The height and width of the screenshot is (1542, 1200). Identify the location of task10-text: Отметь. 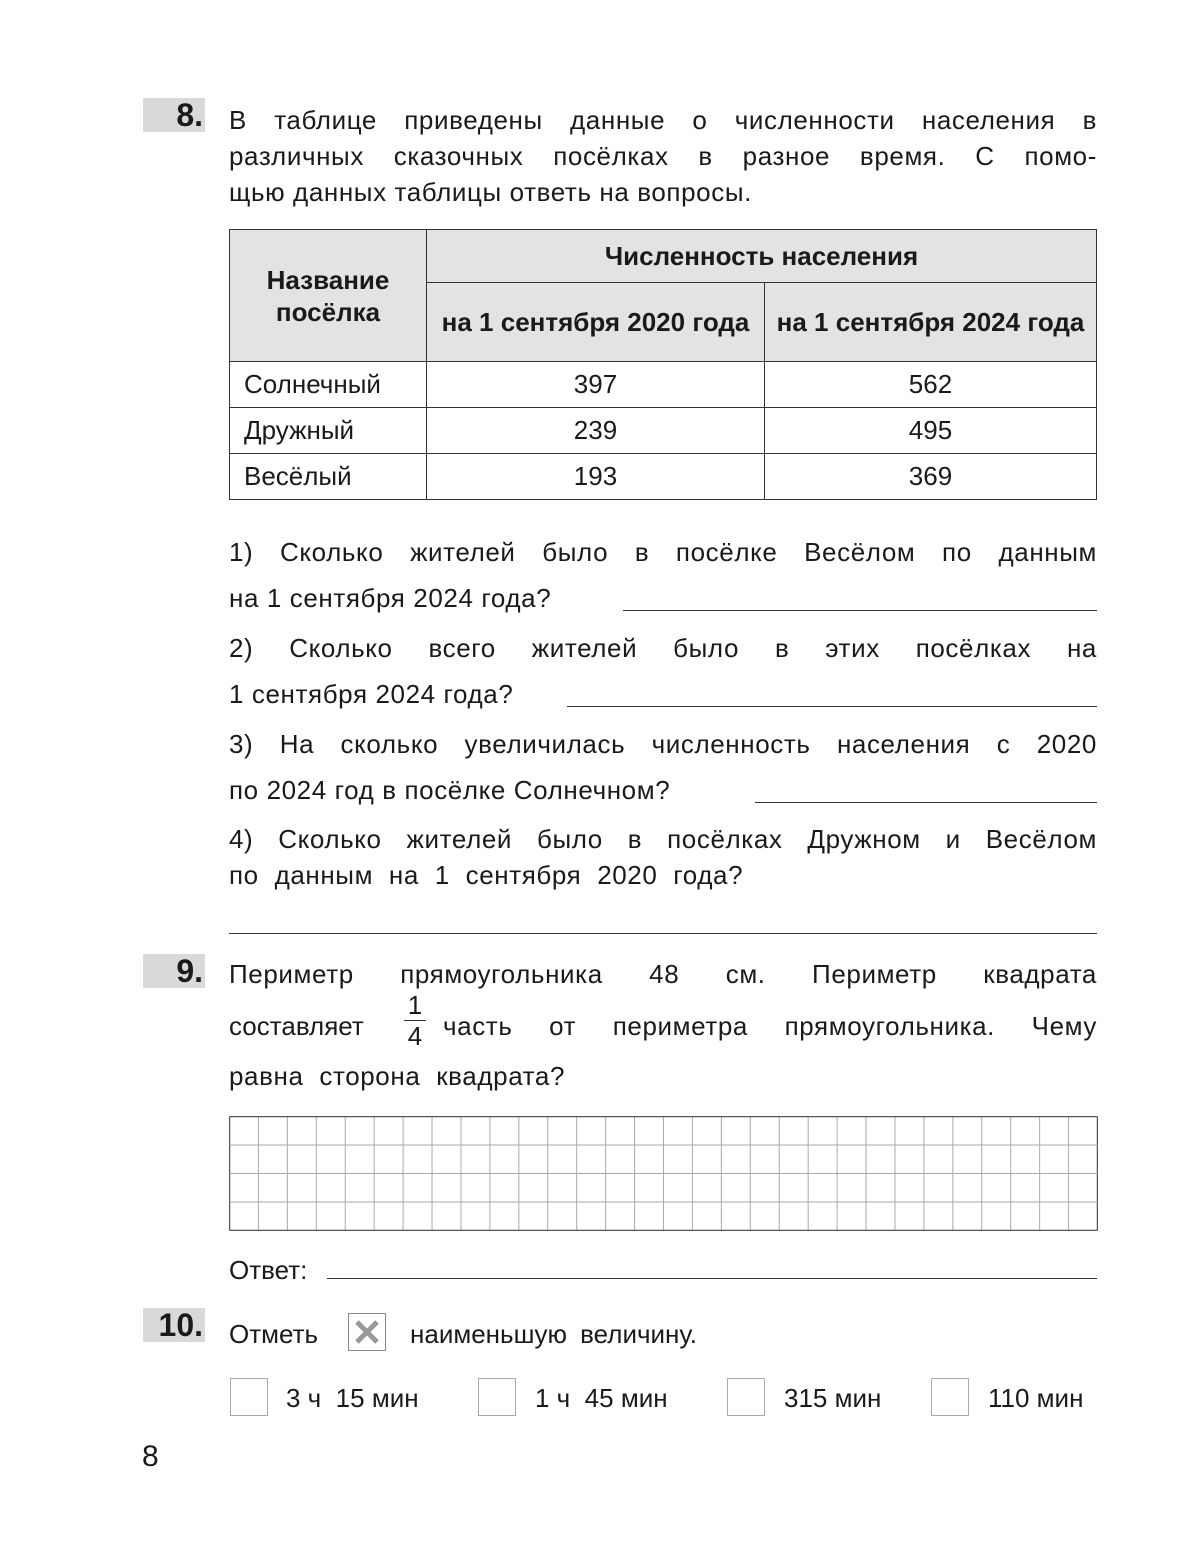
(274, 1334).